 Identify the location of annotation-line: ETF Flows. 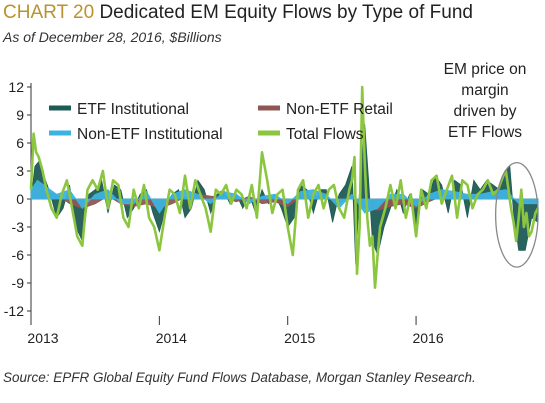
(485, 132).